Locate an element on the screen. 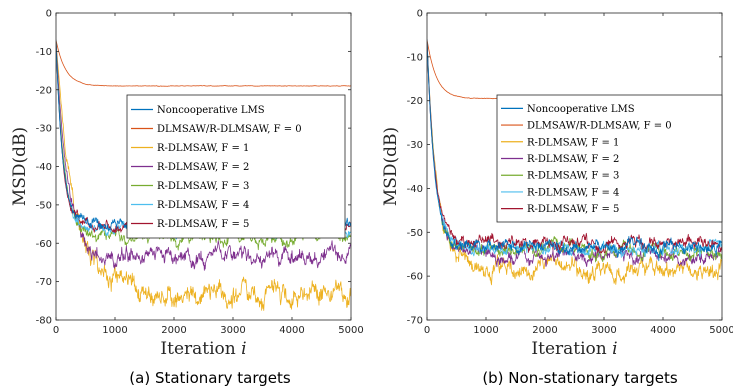 Image resolution: width=733 pixels, height=389 pixels. panel-caption: (a) Stationary targets is located at coordinates (210, 378).